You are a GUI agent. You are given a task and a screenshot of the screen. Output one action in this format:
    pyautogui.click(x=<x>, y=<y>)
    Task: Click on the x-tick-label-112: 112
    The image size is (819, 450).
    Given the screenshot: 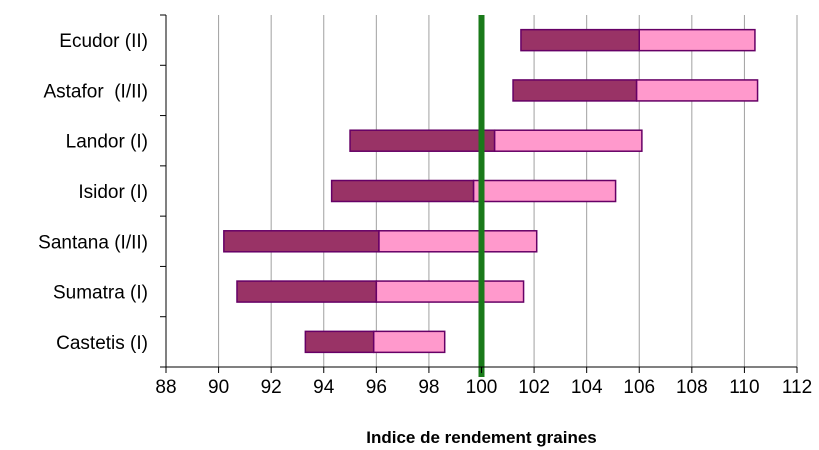 What is the action you would take?
    pyautogui.click(x=797, y=387)
    